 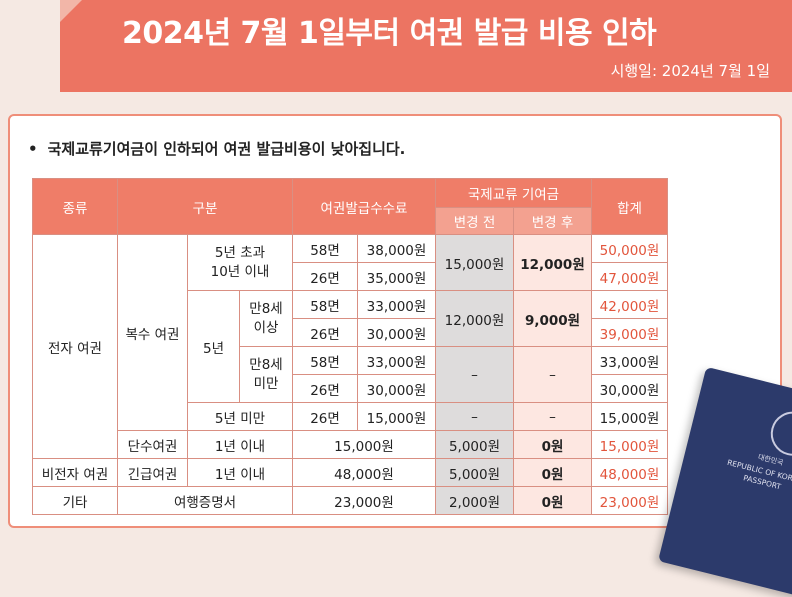 What do you see at coordinates (240, 444) in the screenshot?
I see `period-within1-single: 1년 이내` at bounding box center [240, 444].